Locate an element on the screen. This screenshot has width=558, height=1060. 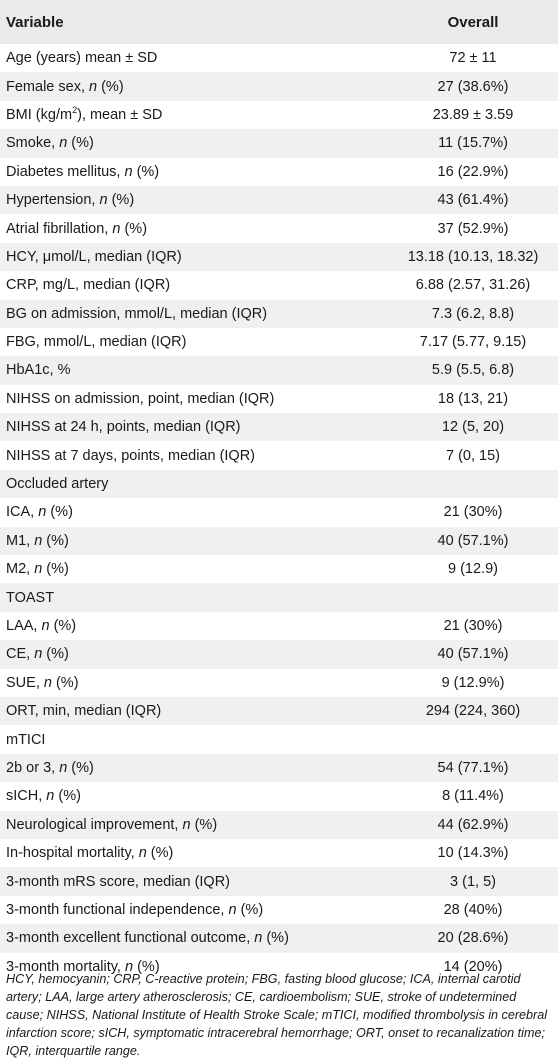
variable-label: 2b or 3, is located at coordinates (33, 767).